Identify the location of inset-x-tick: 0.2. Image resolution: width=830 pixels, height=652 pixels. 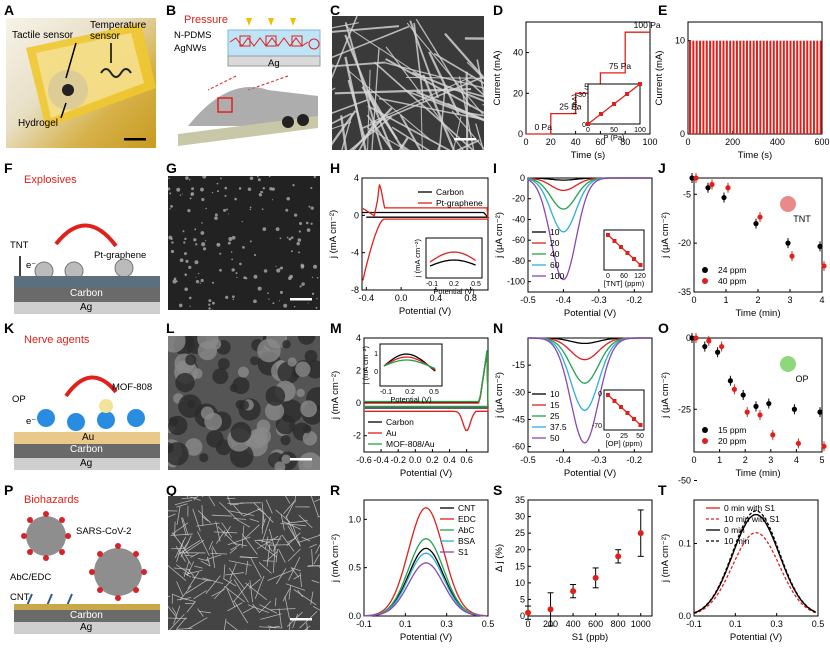
(454, 284).